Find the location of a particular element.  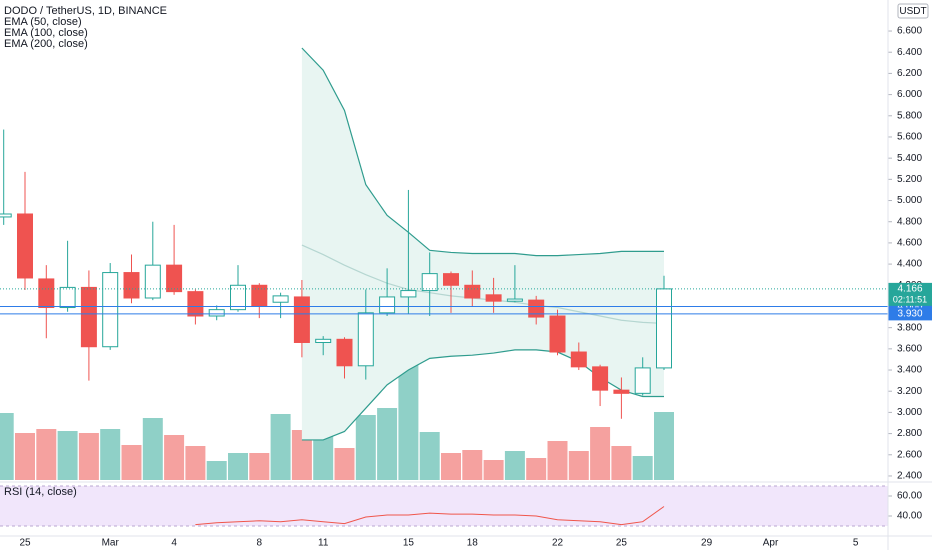

y-tick-label: 5.200 is located at coordinates (909, 179).